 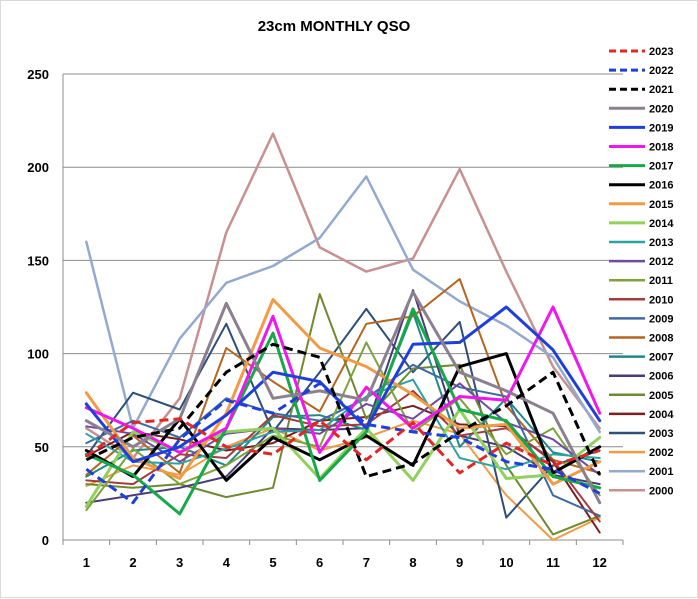 I want to click on legend-item-2023: 2023, so click(x=641, y=52).